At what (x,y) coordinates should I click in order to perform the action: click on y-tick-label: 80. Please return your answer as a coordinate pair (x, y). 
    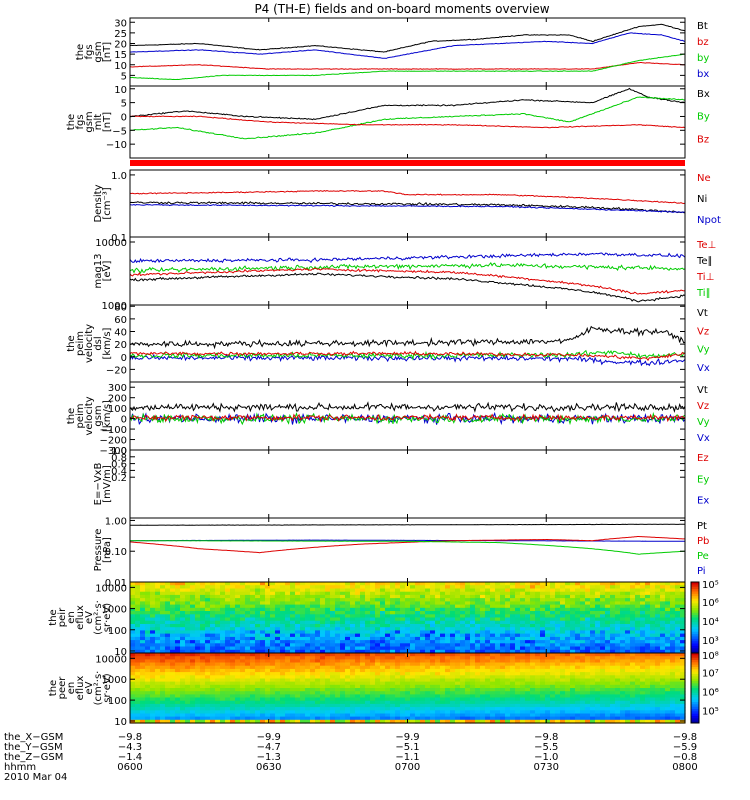
    Looking at the image, I should click on (120, 307).